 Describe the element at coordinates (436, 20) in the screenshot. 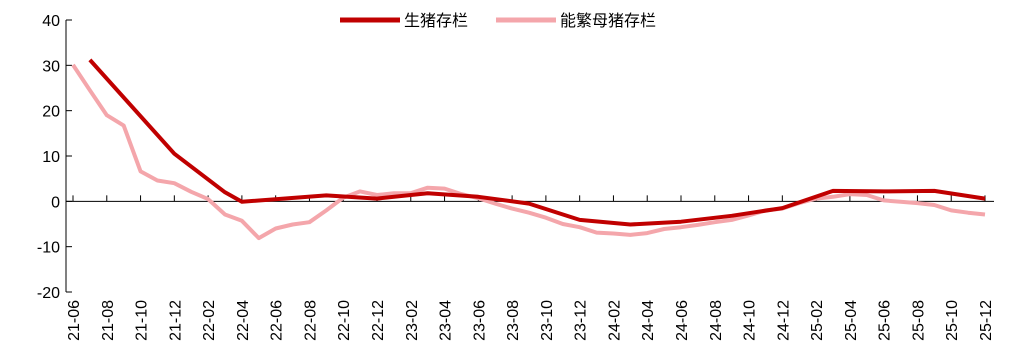

I see `legend-label: 生猪存栏` at that location.